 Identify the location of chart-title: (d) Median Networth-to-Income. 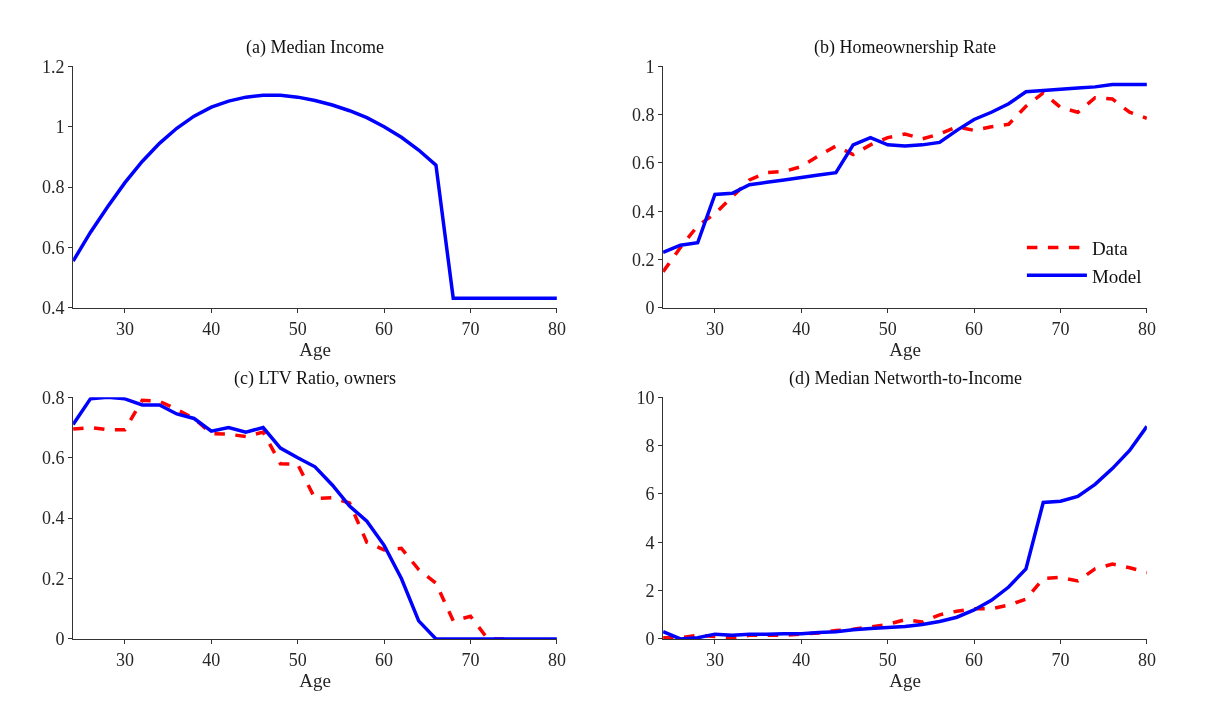
(905, 378).